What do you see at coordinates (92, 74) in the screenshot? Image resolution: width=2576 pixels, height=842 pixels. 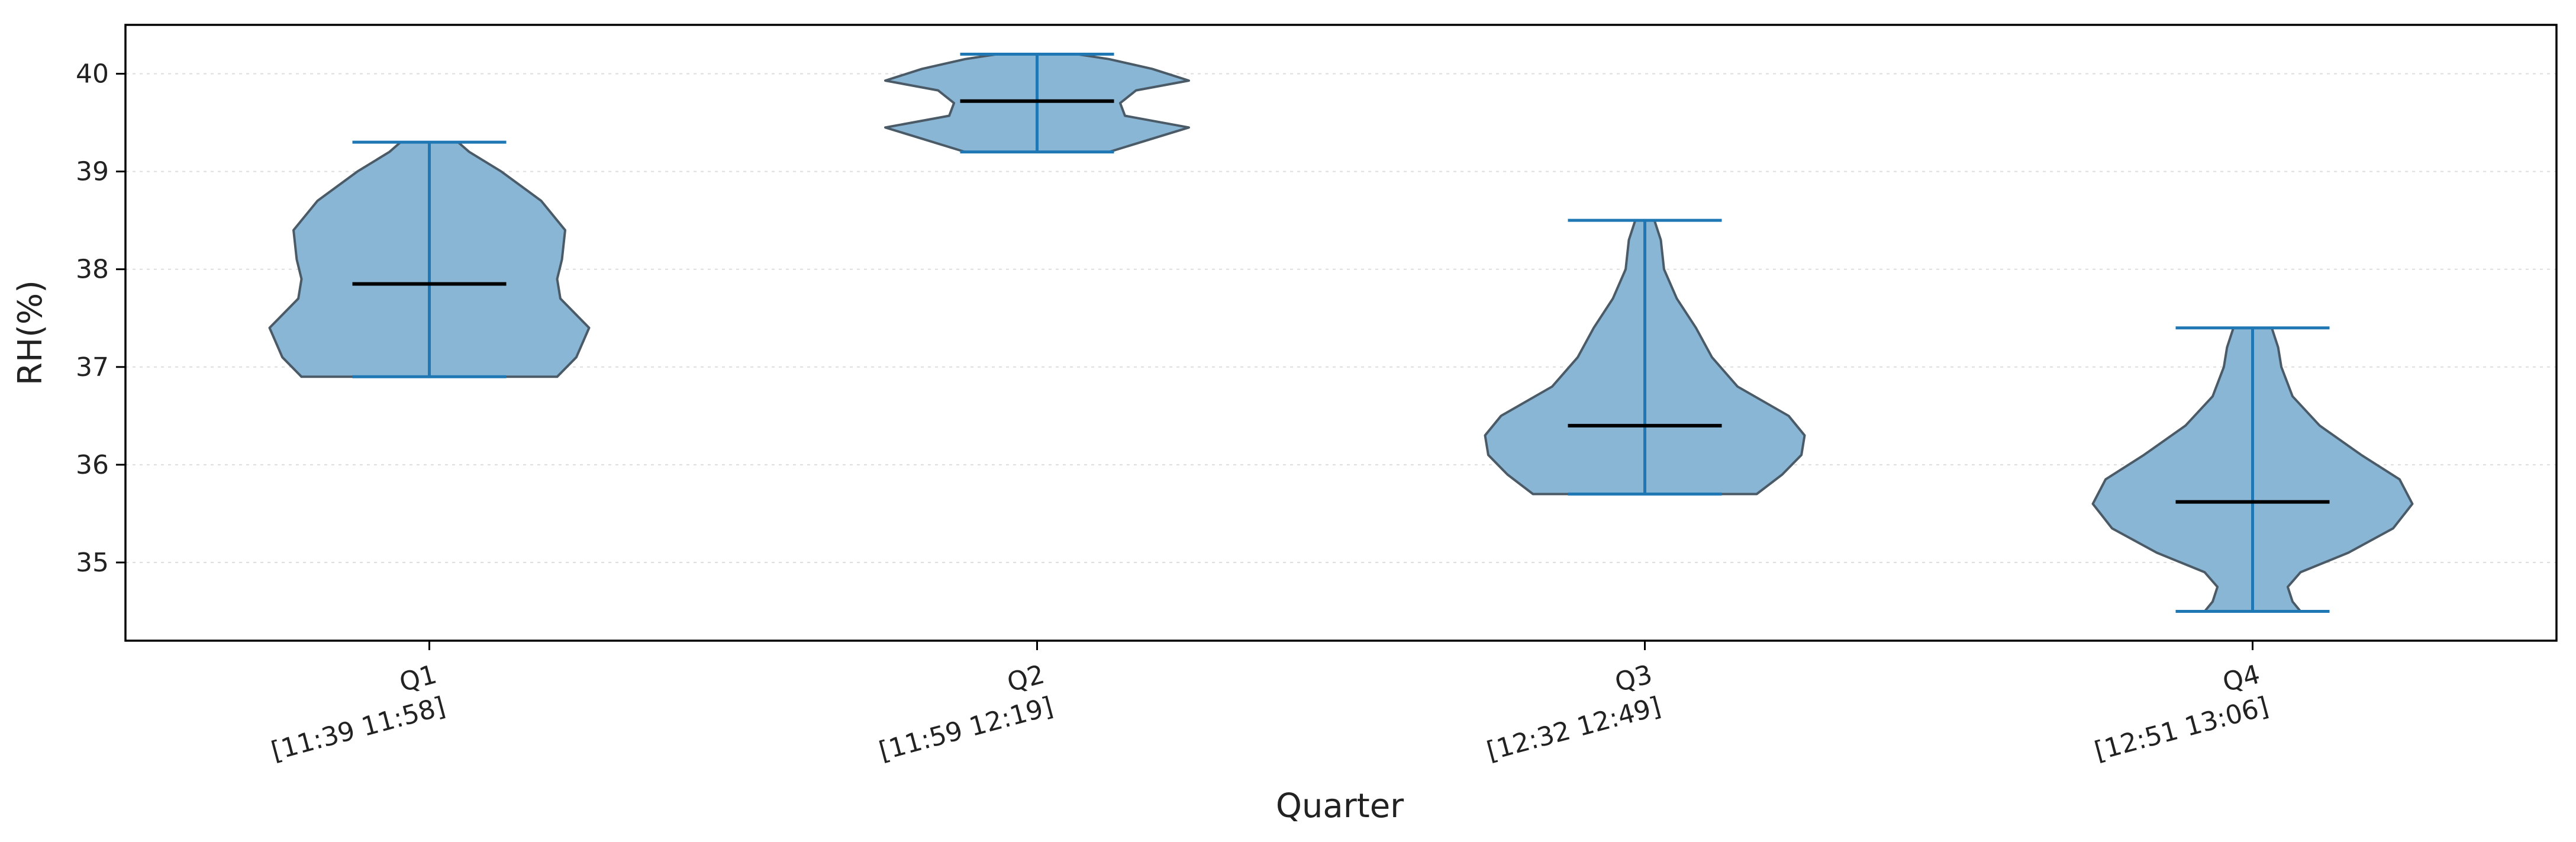 I see `y-tick-label: 40` at bounding box center [92, 74].